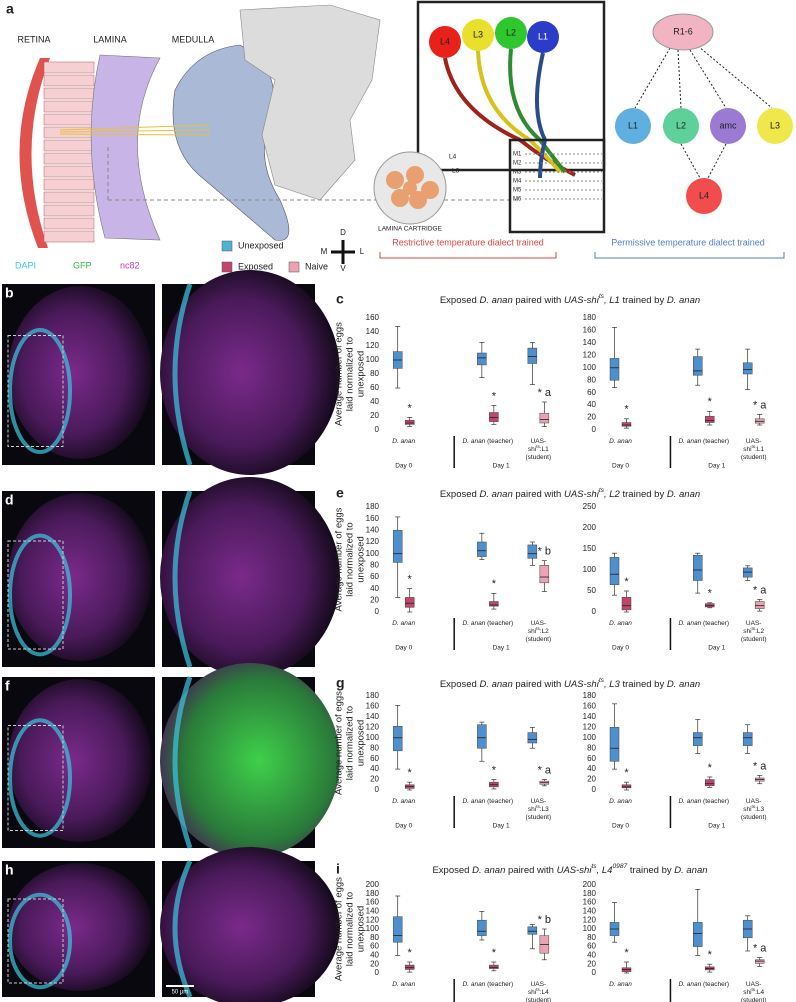 The image size is (796, 1002). I want to click on label: L3, so click(456, 171).